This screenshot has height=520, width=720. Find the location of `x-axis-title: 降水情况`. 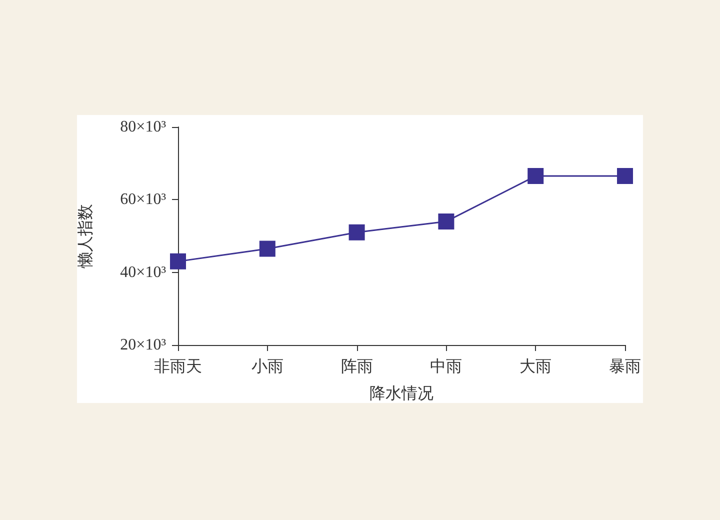

x-axis-title: 降水情况 is located at coordinates (402, 393).